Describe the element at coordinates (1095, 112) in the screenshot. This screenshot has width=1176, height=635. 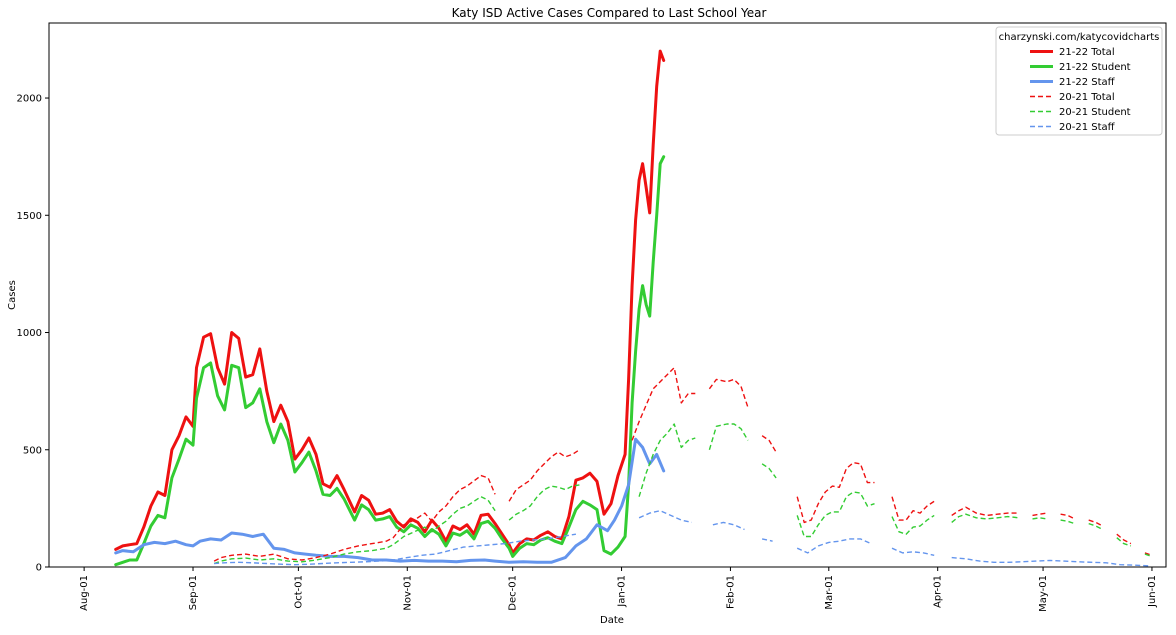
I see `legend-entry-4: 20-21 Student` at that location.